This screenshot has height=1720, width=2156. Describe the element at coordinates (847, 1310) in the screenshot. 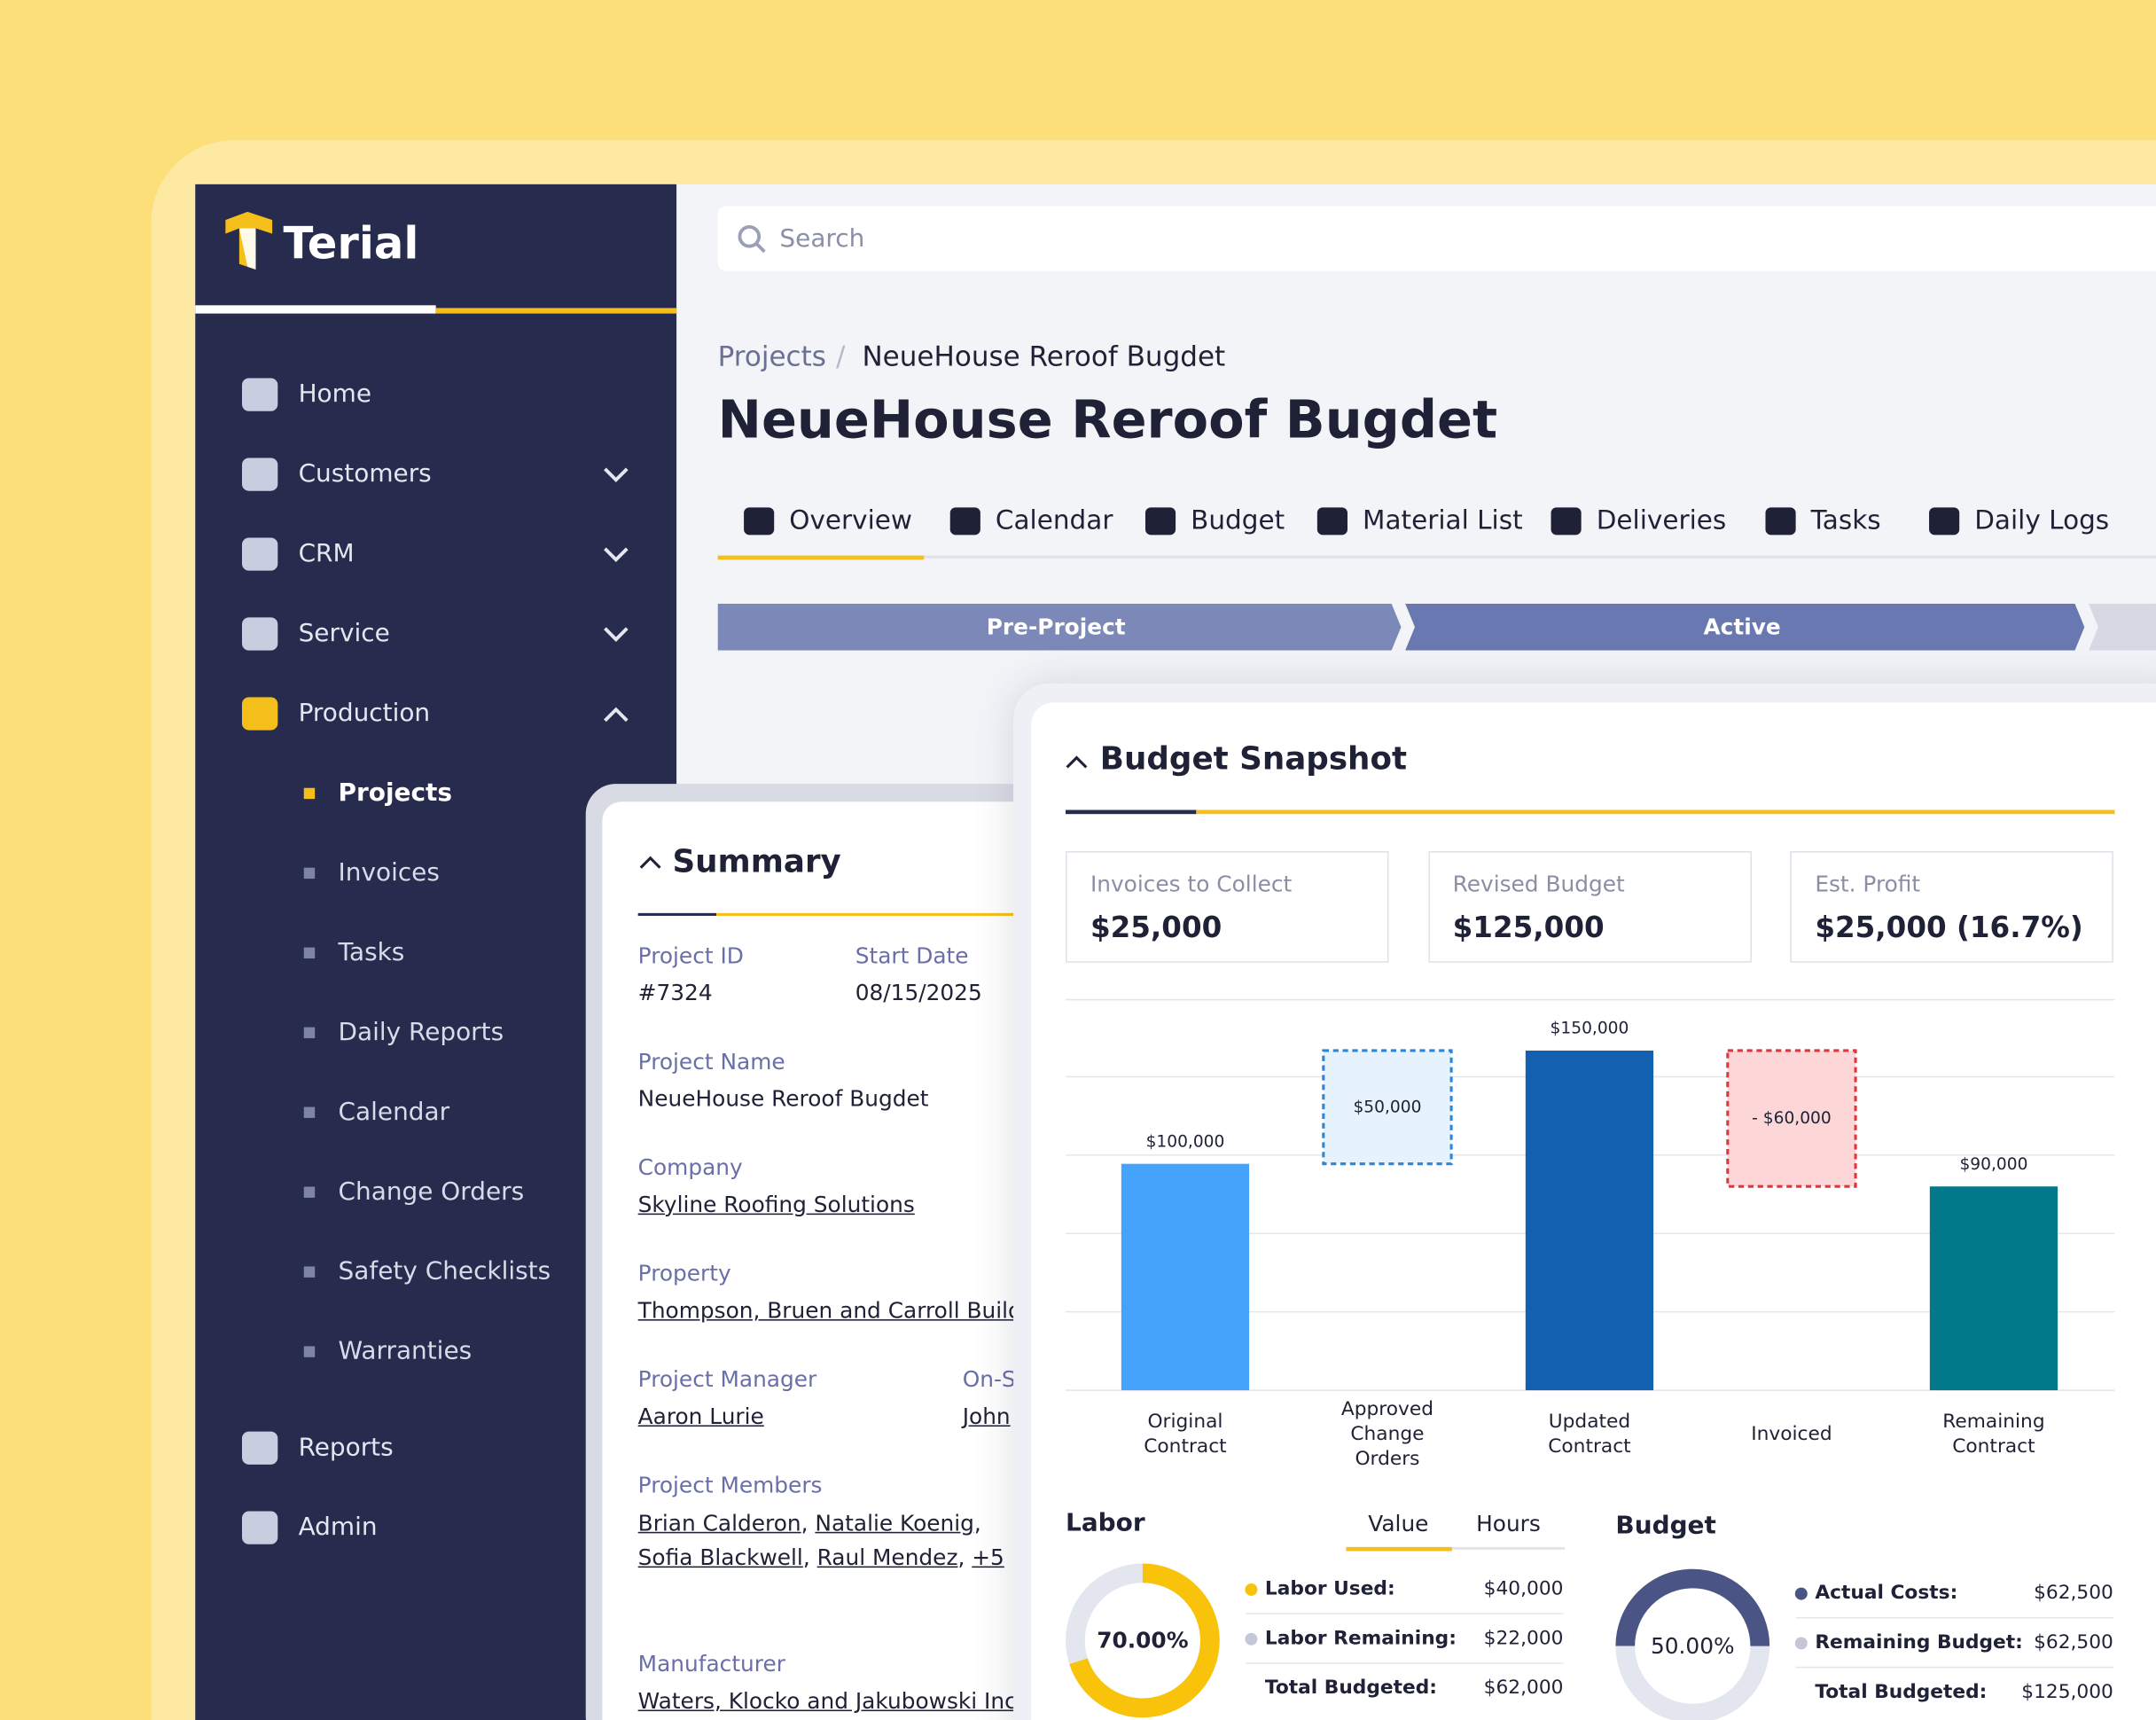

I see `field-link: Thompson, Bruen and Carroll Building` at that location.